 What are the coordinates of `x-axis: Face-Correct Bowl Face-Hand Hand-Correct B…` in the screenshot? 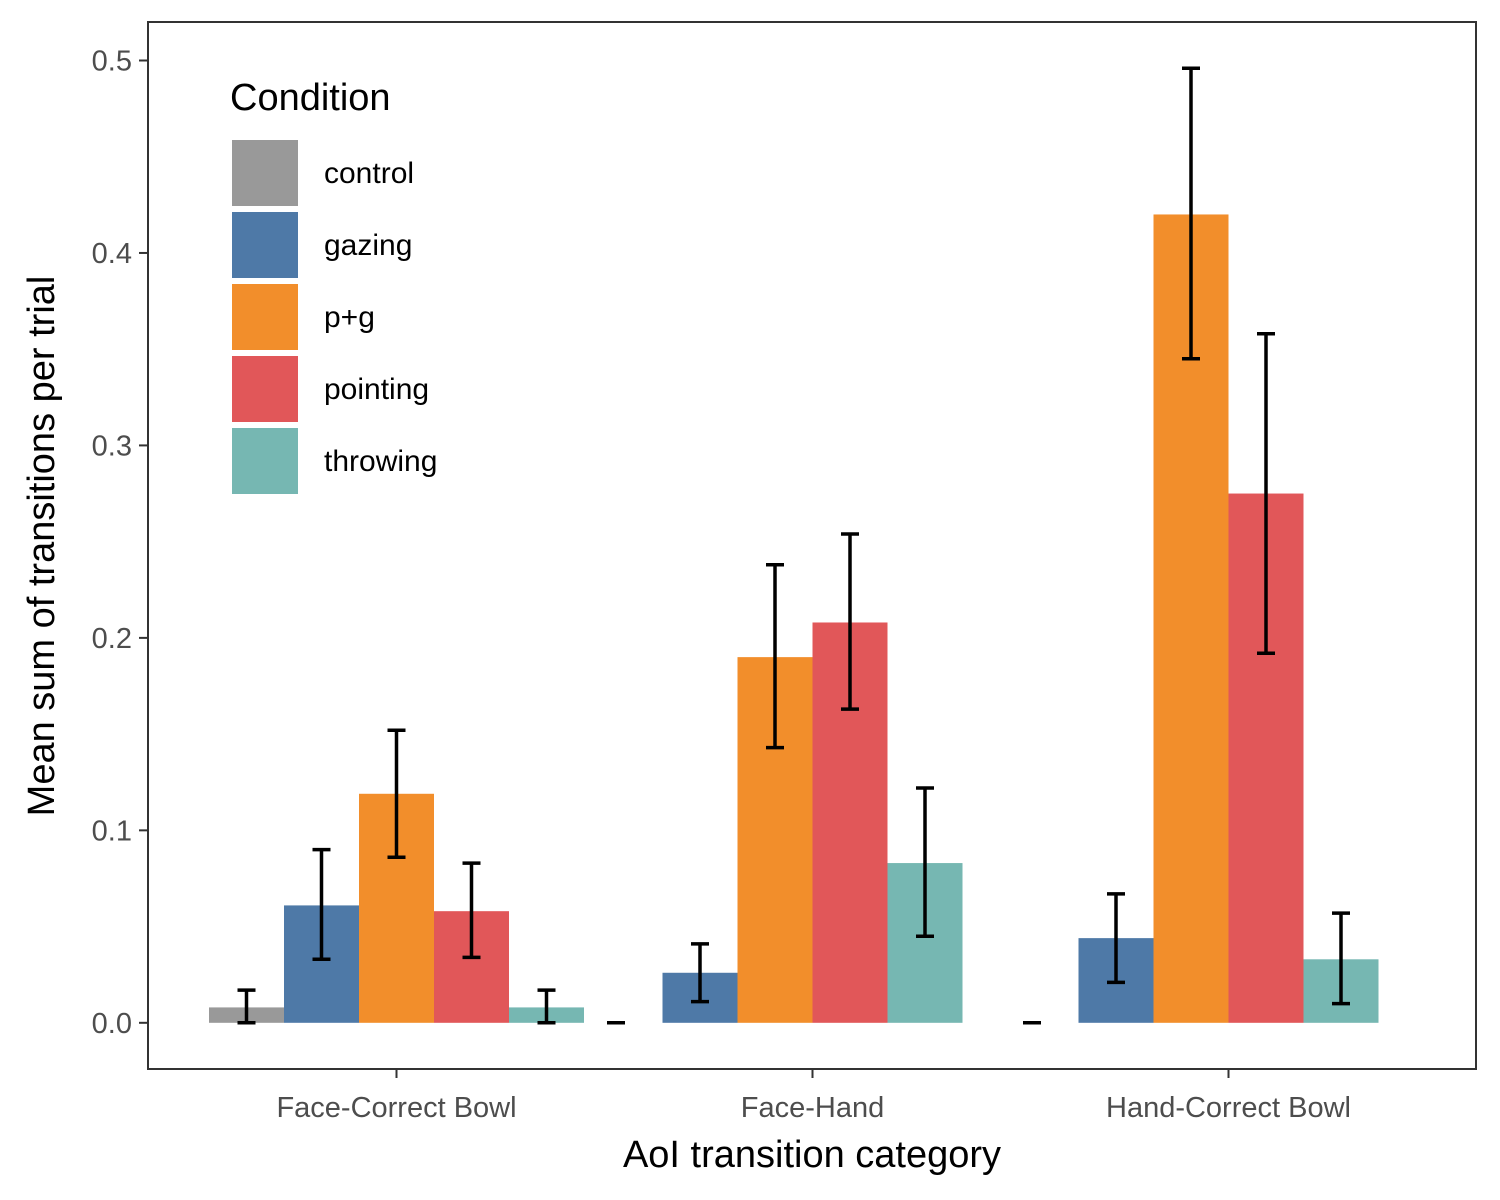 It's located at (813, 1096).